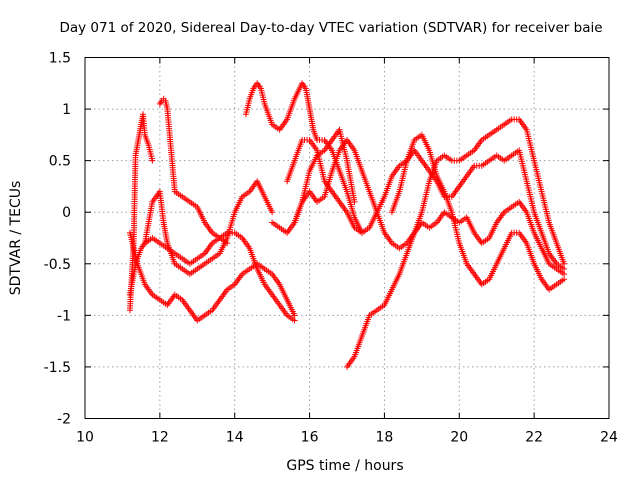  I want to click on y-tick-label: -0.5, so click(57, 265).